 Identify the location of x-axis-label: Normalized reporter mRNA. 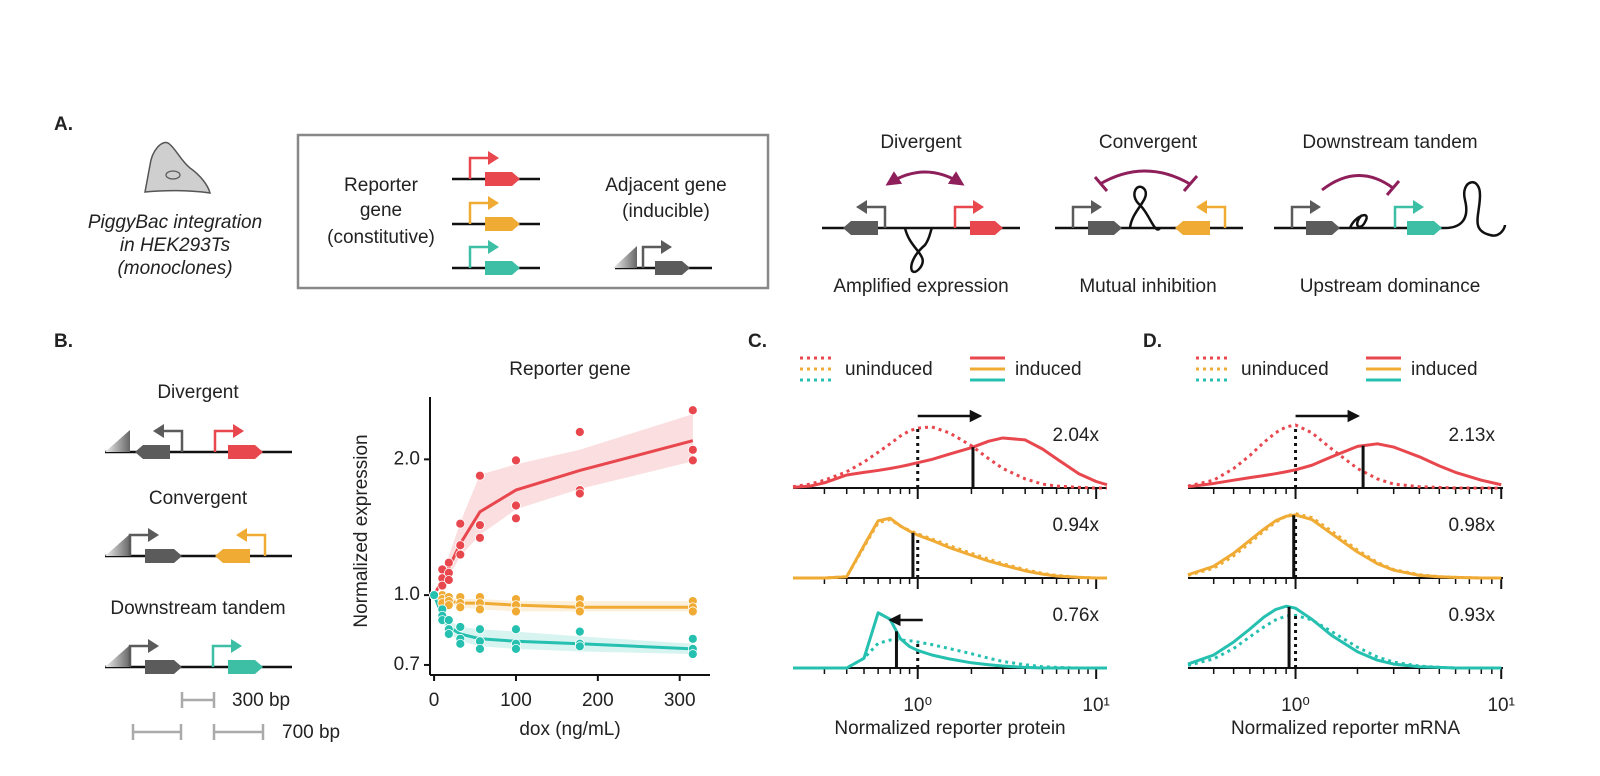
(1345, 728).